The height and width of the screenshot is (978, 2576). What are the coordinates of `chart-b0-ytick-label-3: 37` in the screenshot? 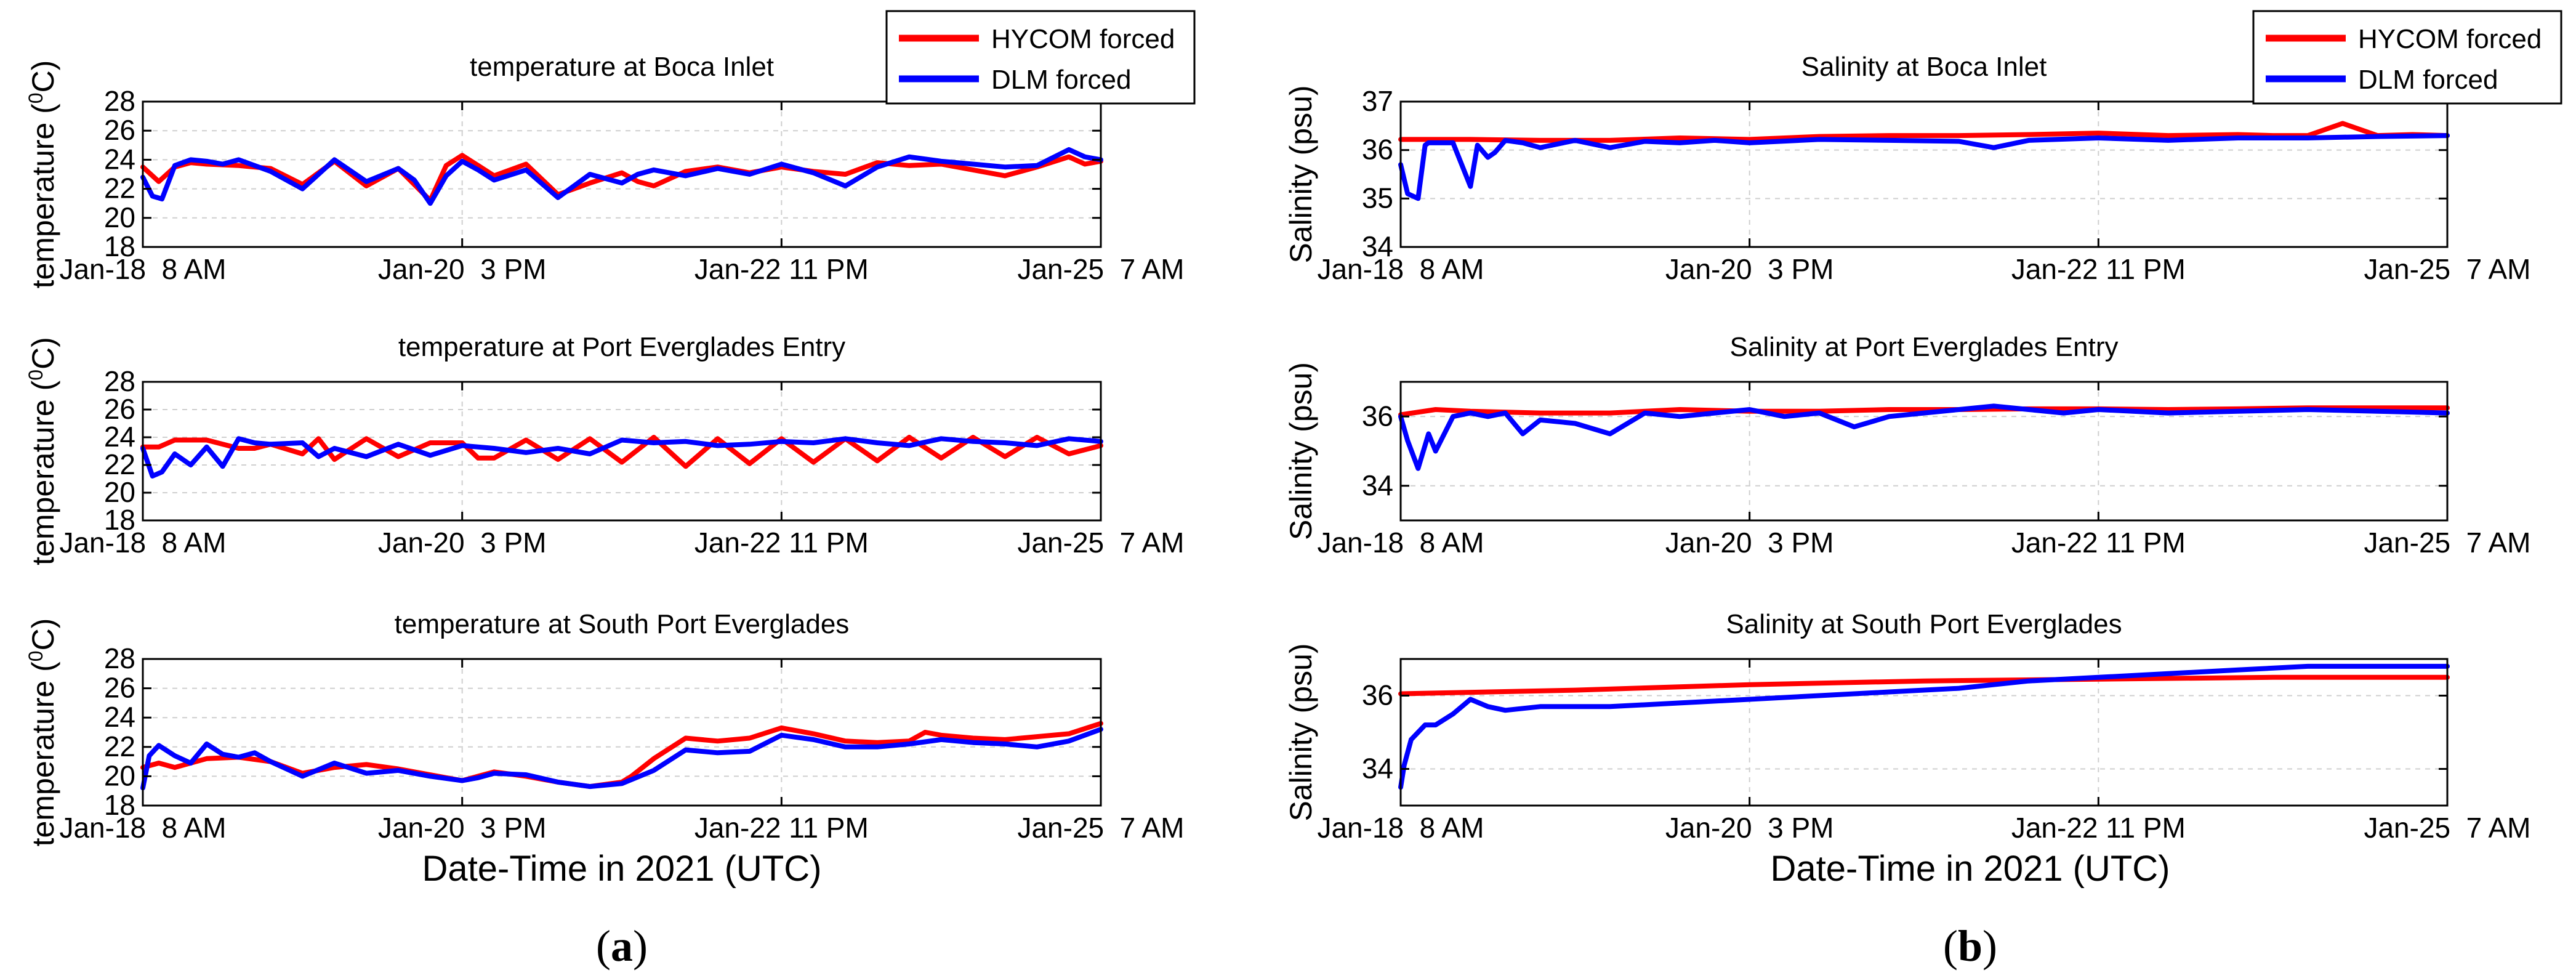 It's located at (1377, 101).